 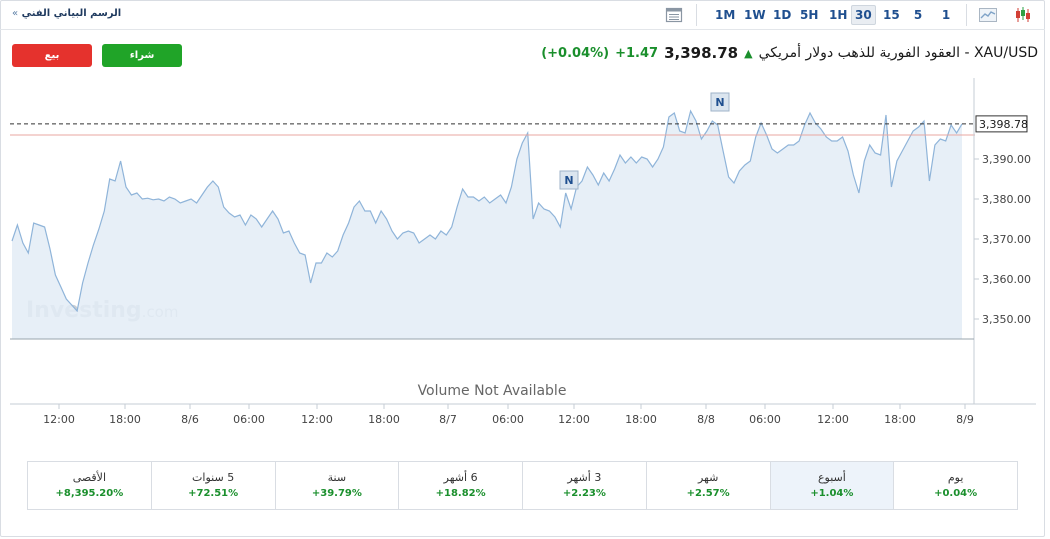 What do you see at coordinates (832, 493) in the screenshot?
I see `performance-value: +1.04%` at bounding box center [832, 493].